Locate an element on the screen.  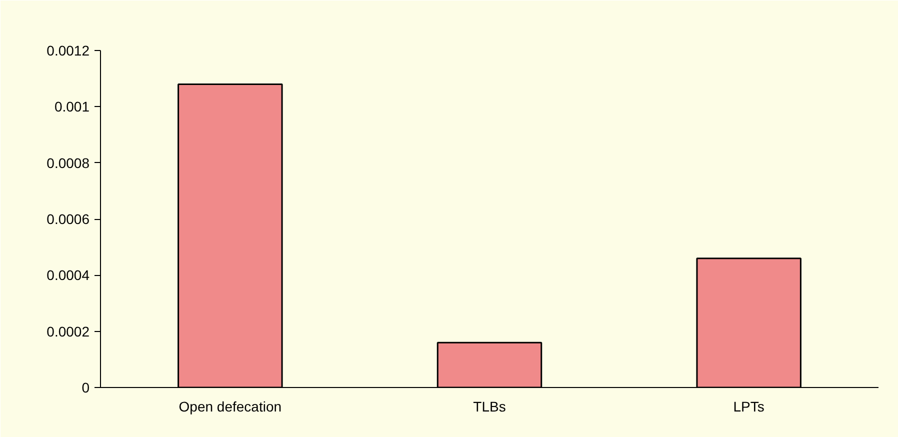
y-tick-label: 0.001 is located at coordinates (72, 106).